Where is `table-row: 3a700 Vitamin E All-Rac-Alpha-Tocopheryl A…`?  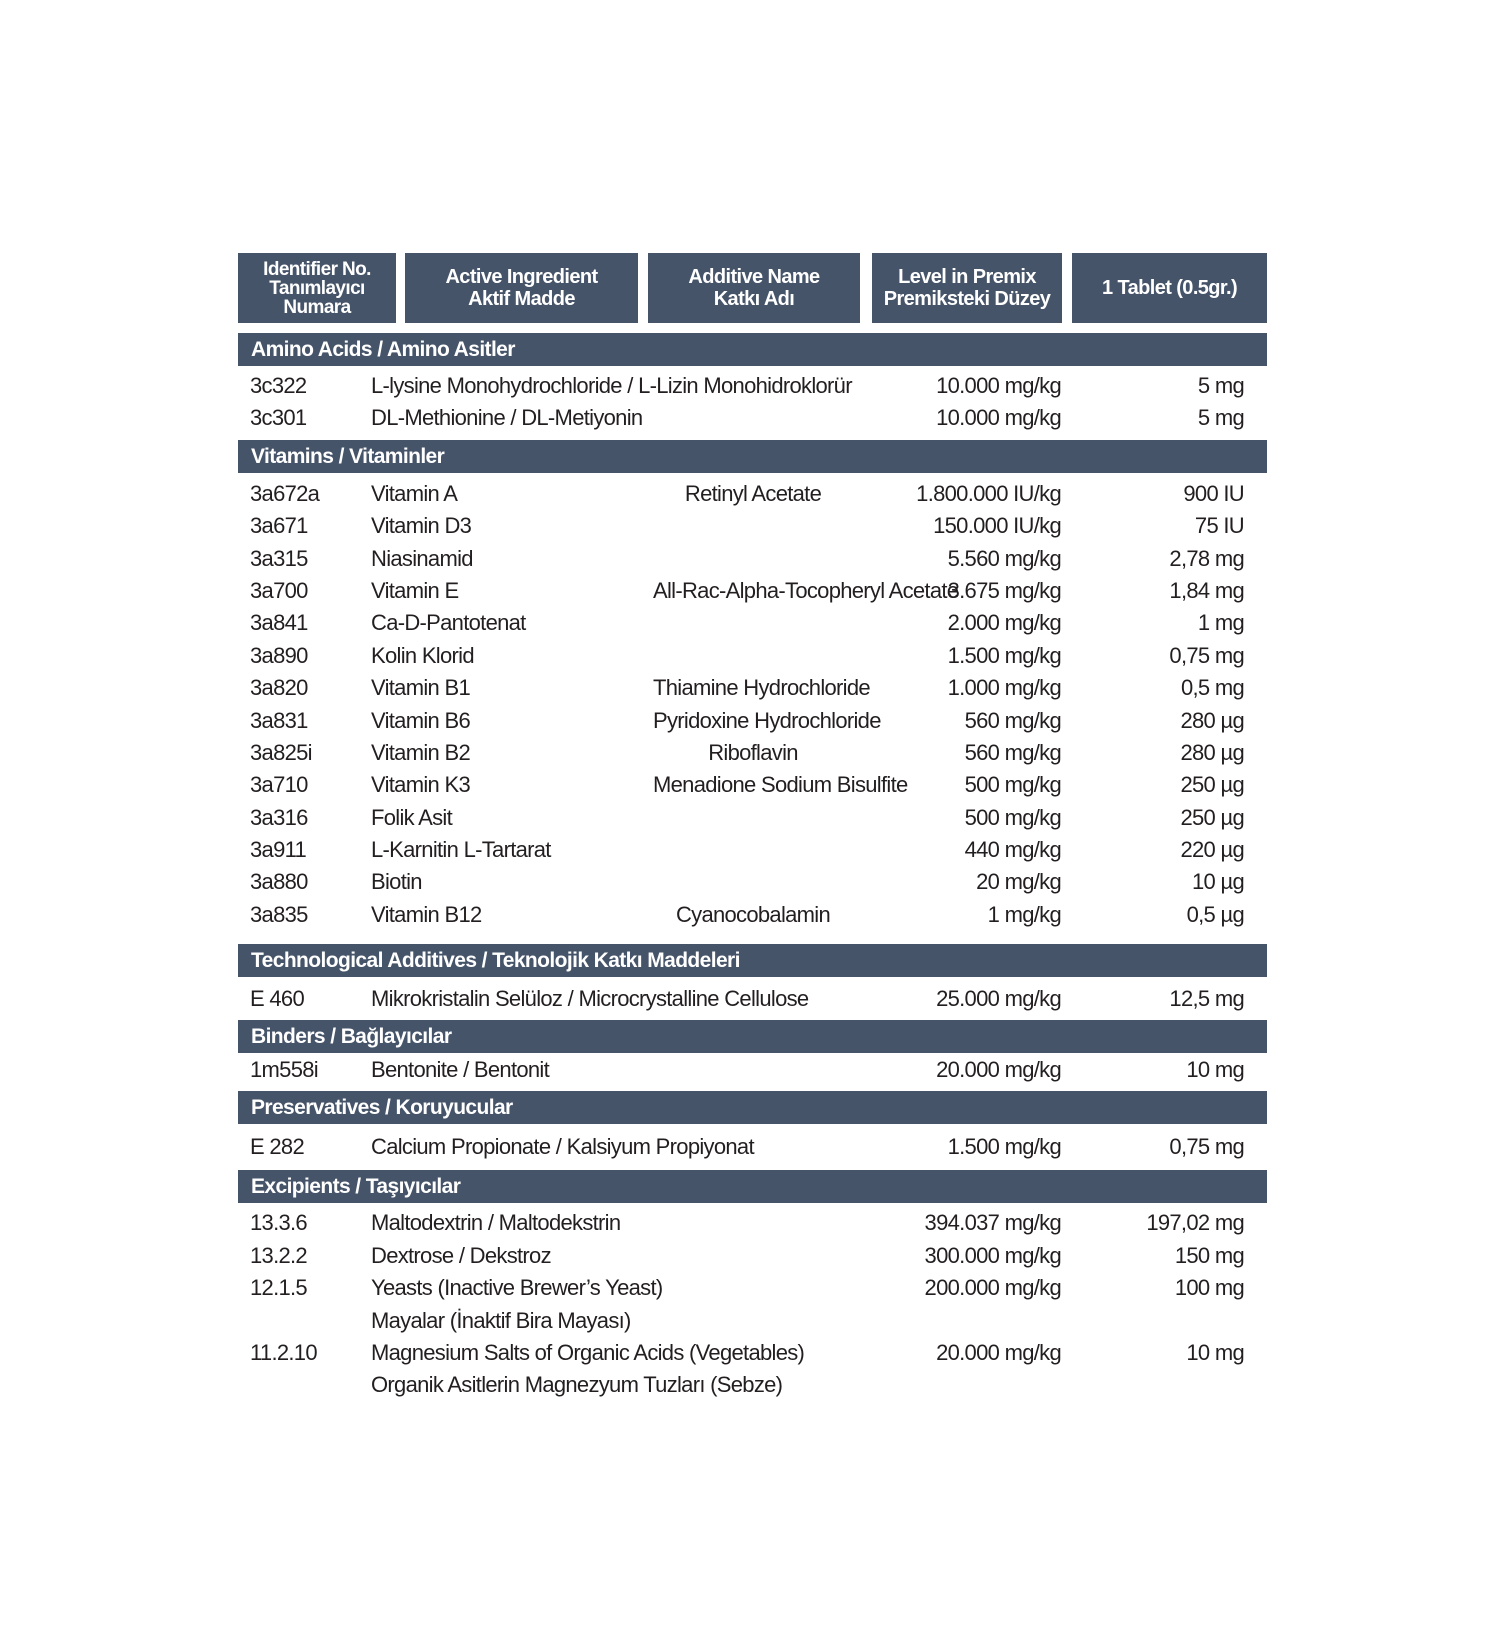 table-row: 3a700 Vitamin E All-Rac-Alpha-Tocopheryl A… is located at coordinates (752, 591).